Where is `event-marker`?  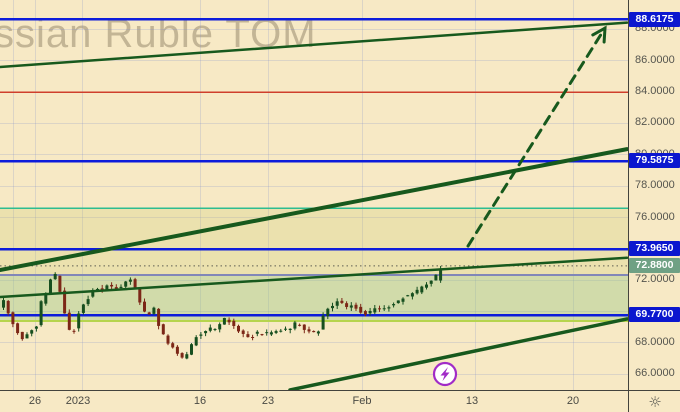
event-marker is located at coordinates (445, 374).